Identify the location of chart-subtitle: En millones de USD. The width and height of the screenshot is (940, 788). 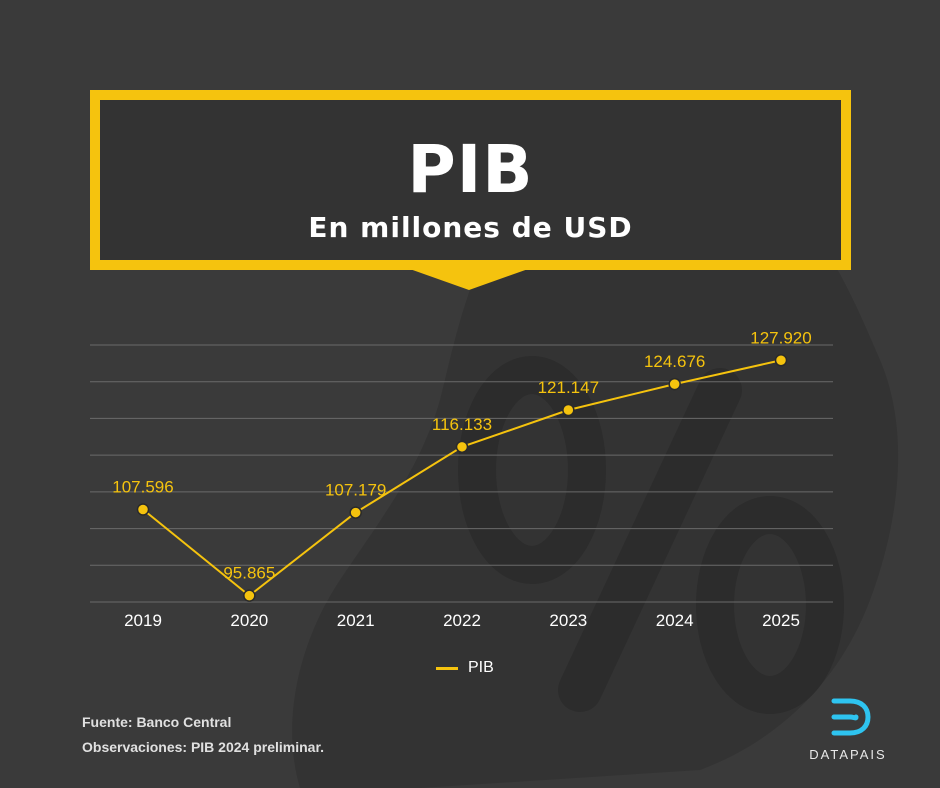
(470, 227).